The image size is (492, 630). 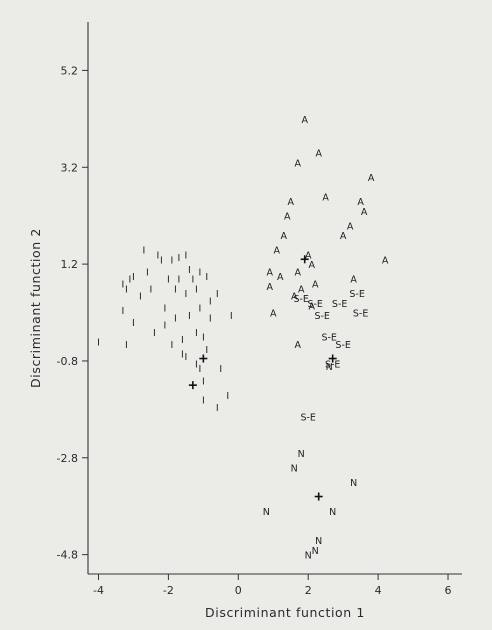 What do you see at coordinates (70, 70) in the screenshot?
I see `y-tick-label: 5.2` at bounding box center [70, 70].